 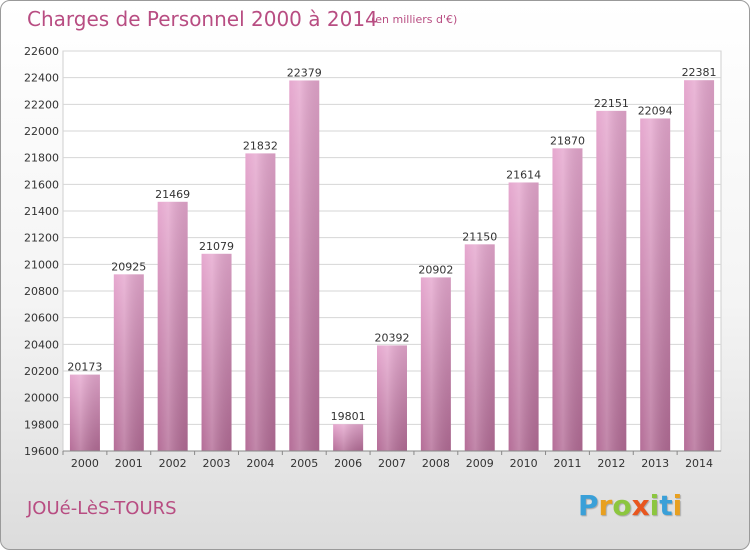 What do you see at coordinates (655, 463) in the screenshot?
I see `x-tick-label: 2013` at bounding box center [655, 463].